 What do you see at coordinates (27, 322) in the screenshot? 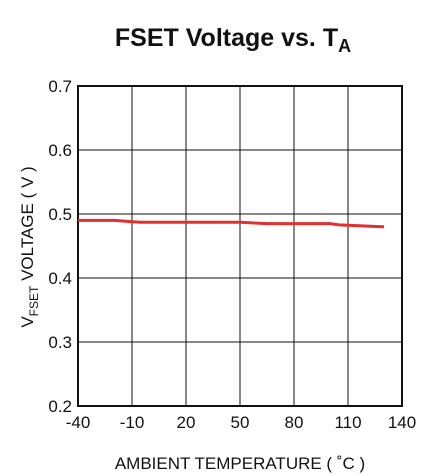
I see `y-axis-label-main: V` at bounding box center [27, 322].